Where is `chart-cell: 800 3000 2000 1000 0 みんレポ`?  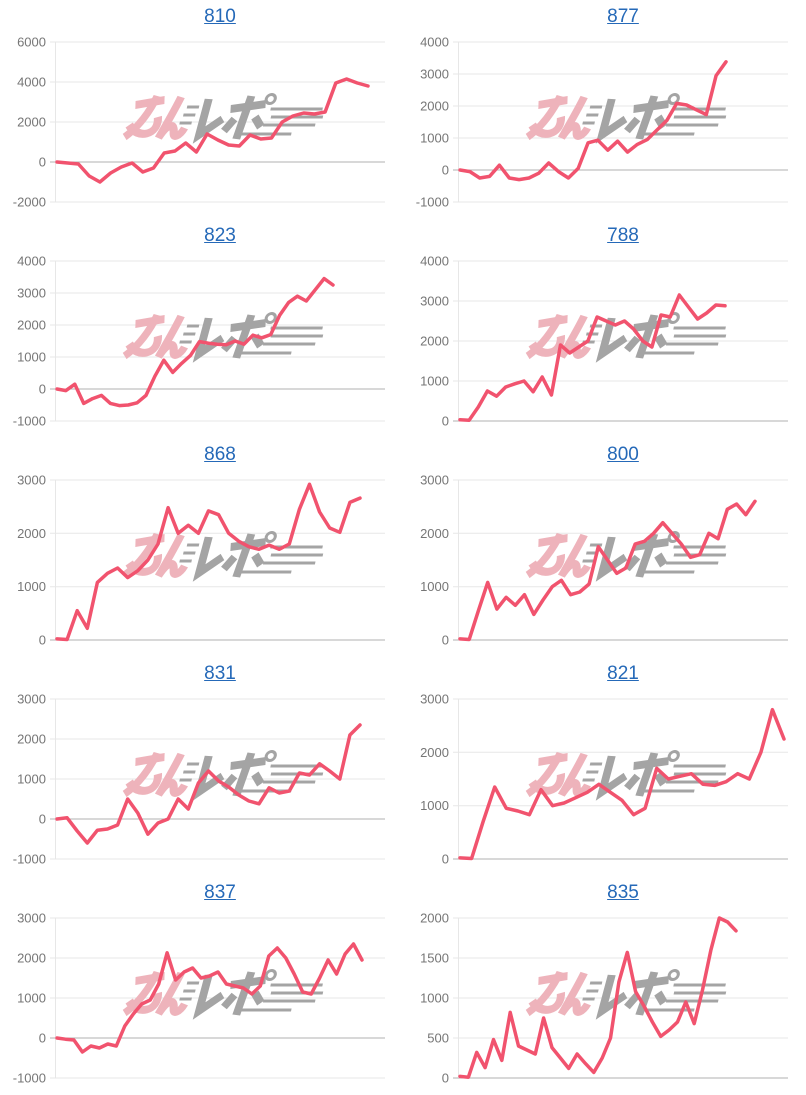
chart-cell: 800 3000 2000 1000 0 みんレポ is located at coordinates (604, 547).